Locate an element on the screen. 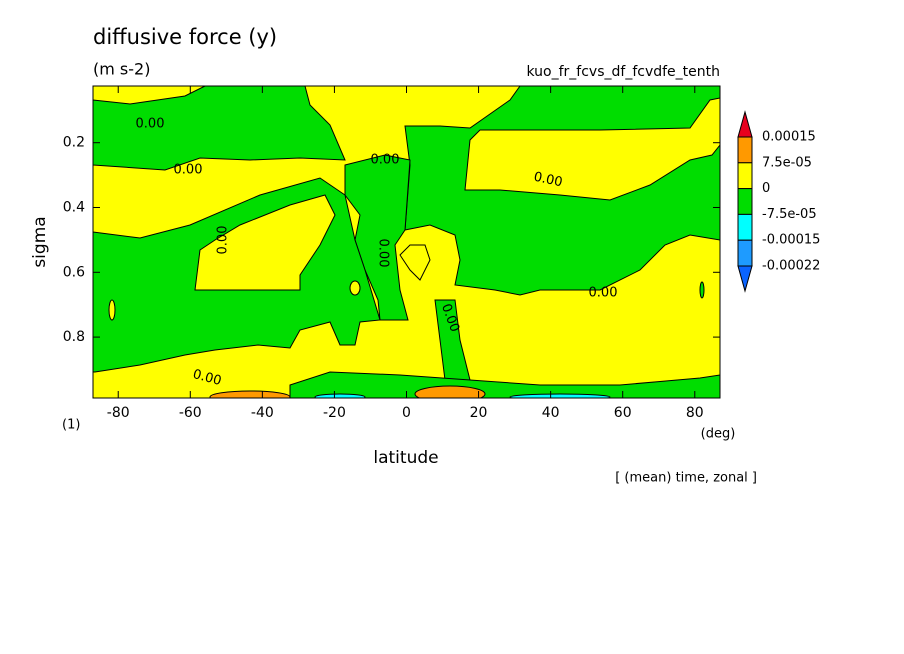 This screenshot has height=654, width=904. corner-label: (1) is located at coordinates (71, 425).